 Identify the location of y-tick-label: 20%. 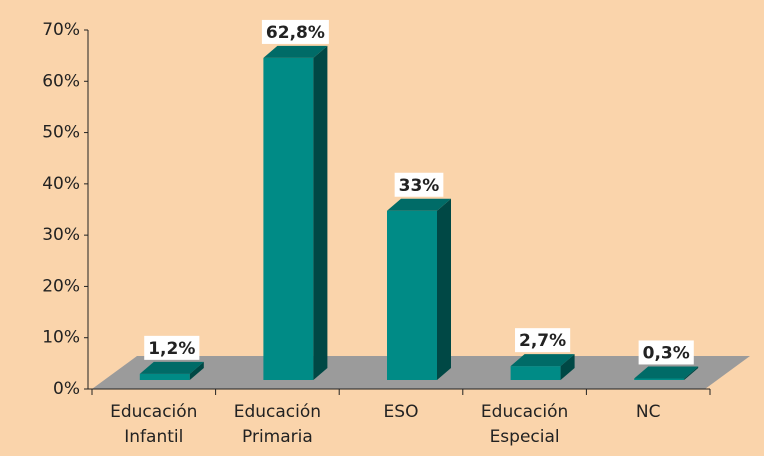
(61, 286).